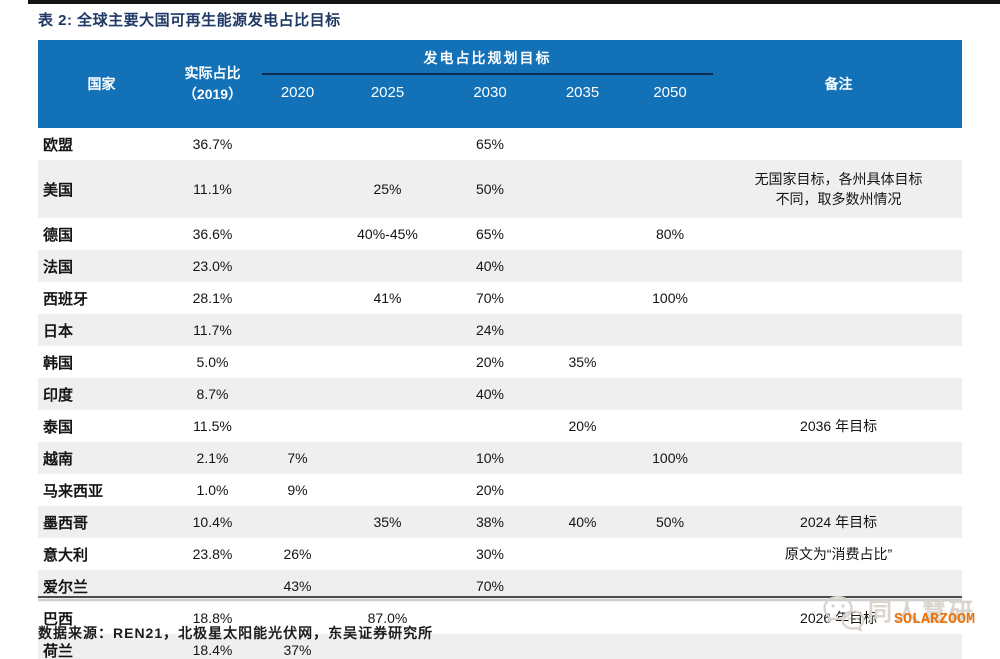 The width and height of the screenshot is (1000, 659). I want to click on target-value-cell: 65%, so click(490, 144).